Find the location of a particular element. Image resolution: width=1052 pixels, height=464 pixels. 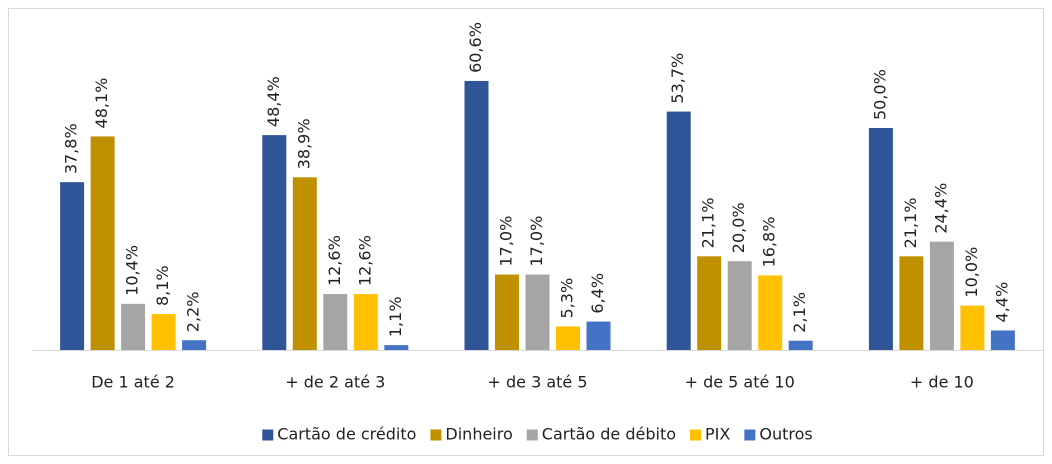

x-tick-label: + de 2 até 3 is located at coordinates (335, 382).